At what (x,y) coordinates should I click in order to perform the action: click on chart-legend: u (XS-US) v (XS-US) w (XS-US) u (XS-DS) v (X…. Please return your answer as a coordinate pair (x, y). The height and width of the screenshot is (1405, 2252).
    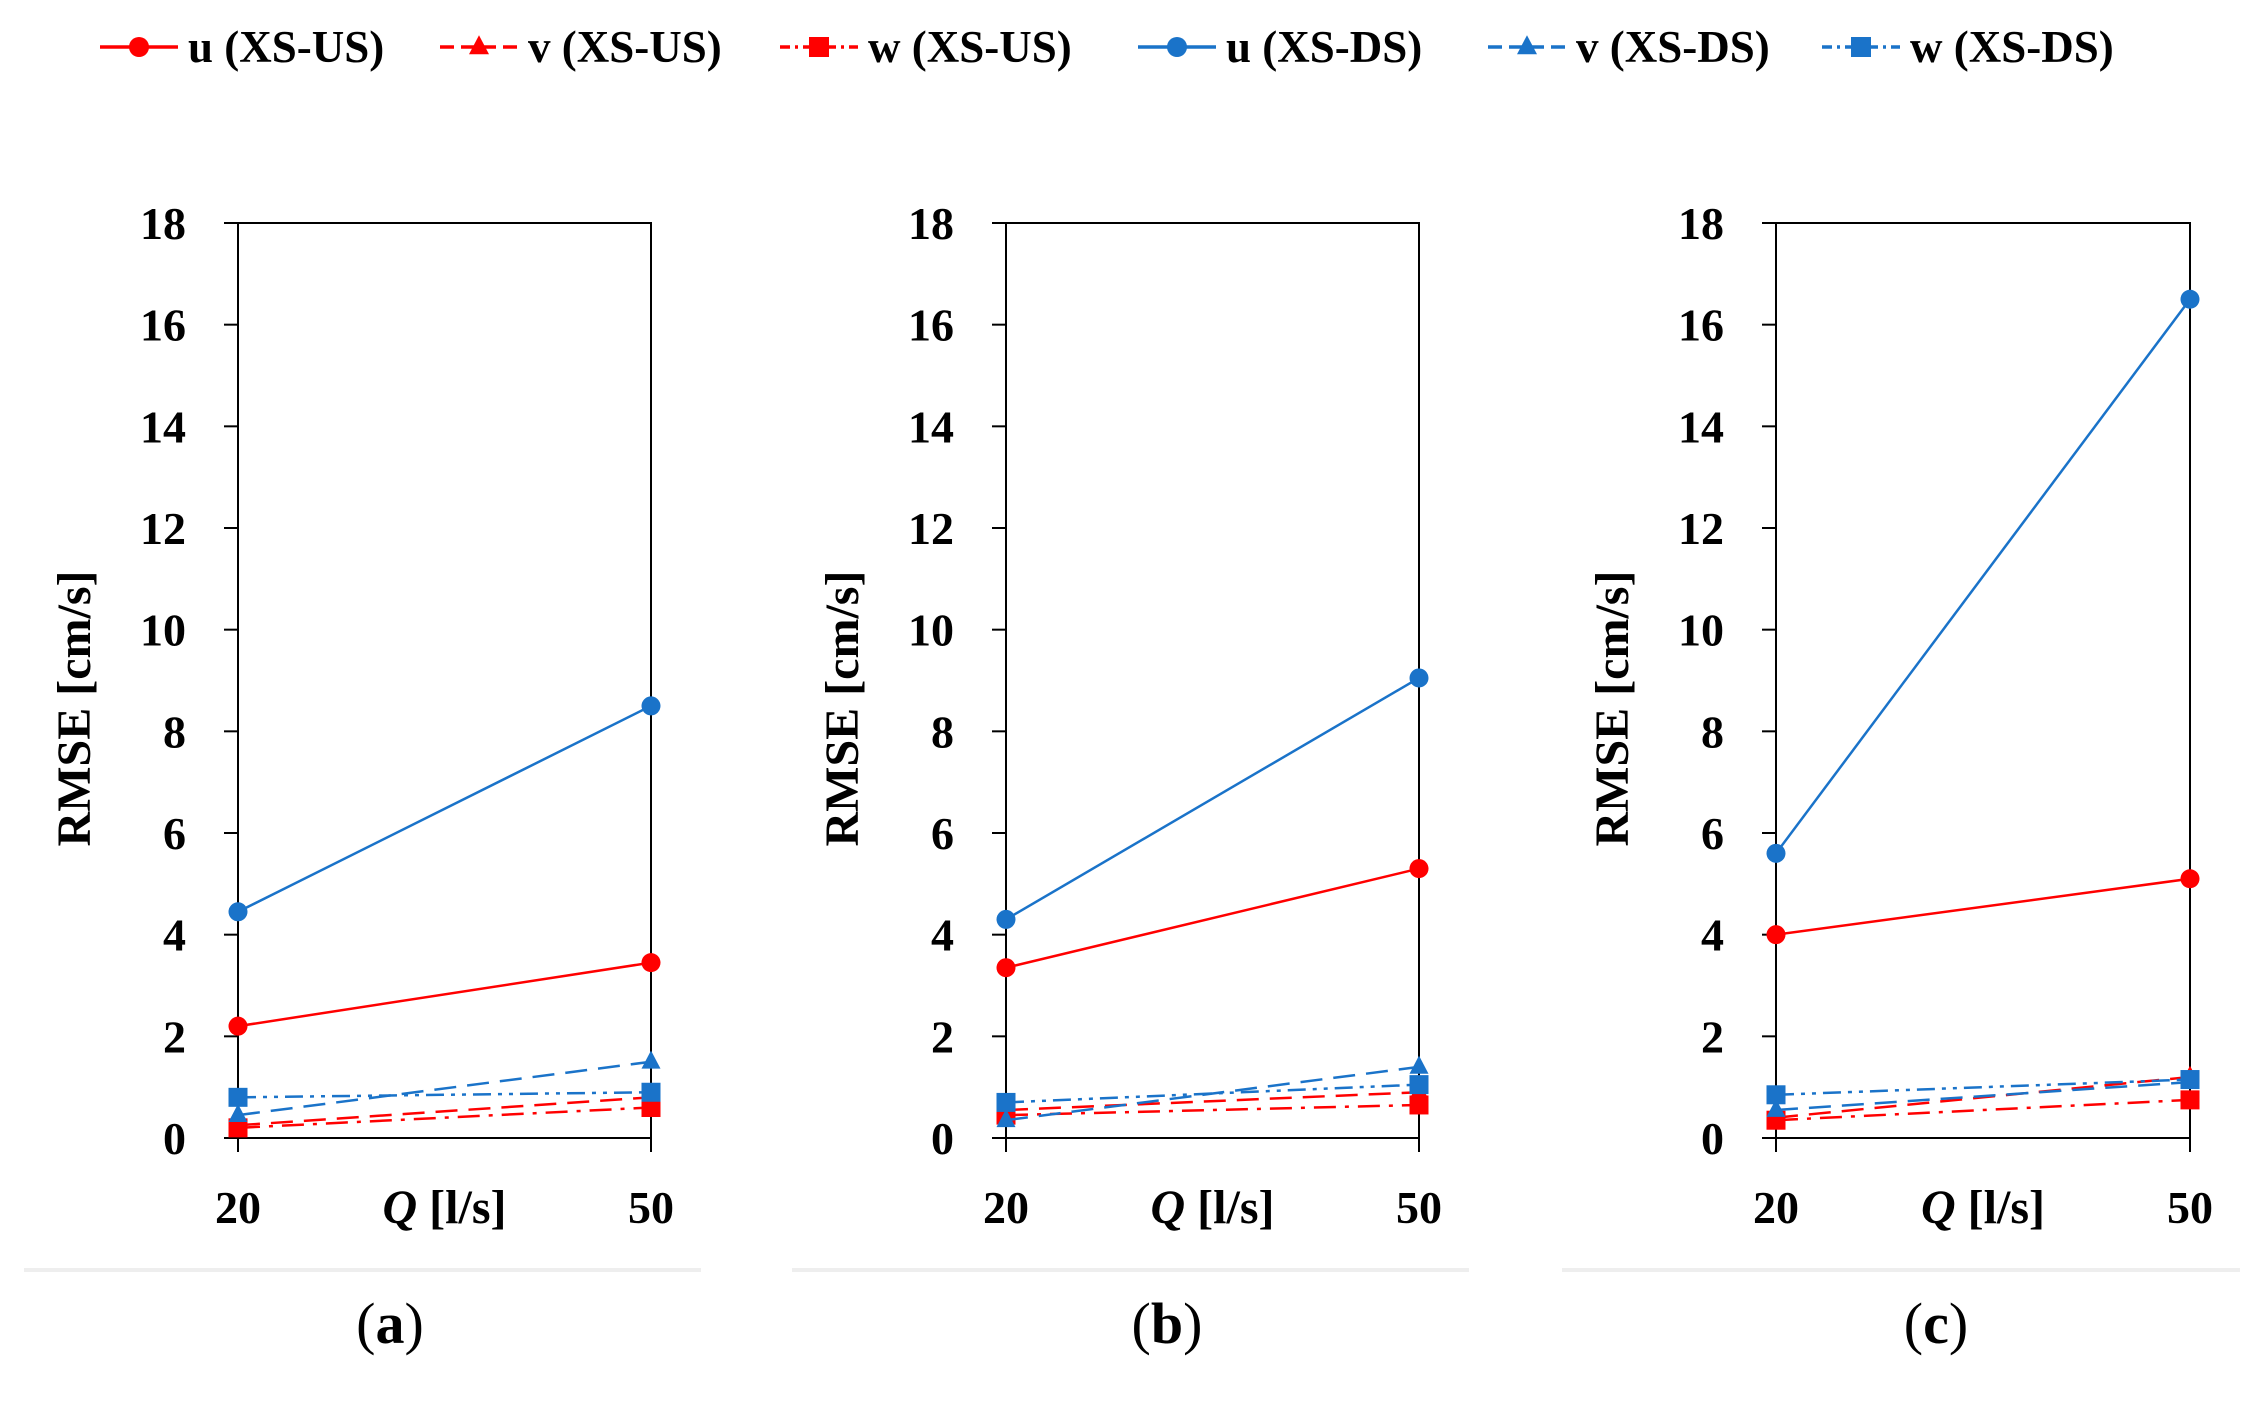
    Looking at the image, I should click on (1107, 47).